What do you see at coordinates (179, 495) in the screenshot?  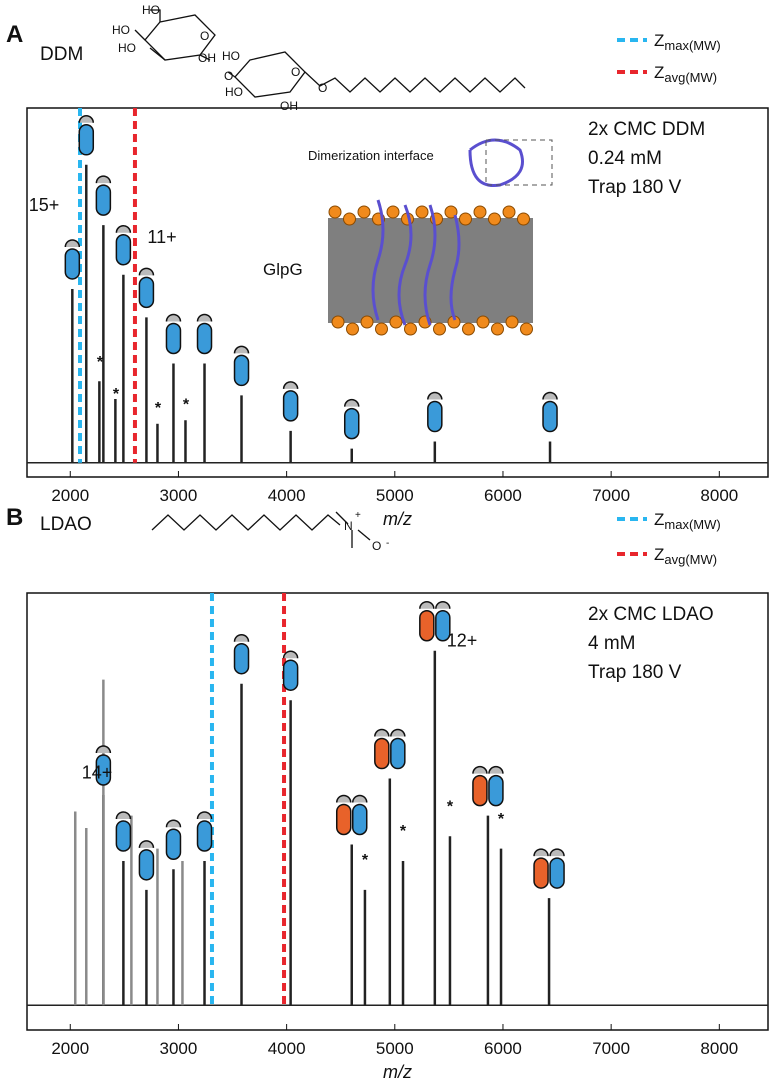 I see `x-tick-label: 3000` at bounding box center [179, 495].